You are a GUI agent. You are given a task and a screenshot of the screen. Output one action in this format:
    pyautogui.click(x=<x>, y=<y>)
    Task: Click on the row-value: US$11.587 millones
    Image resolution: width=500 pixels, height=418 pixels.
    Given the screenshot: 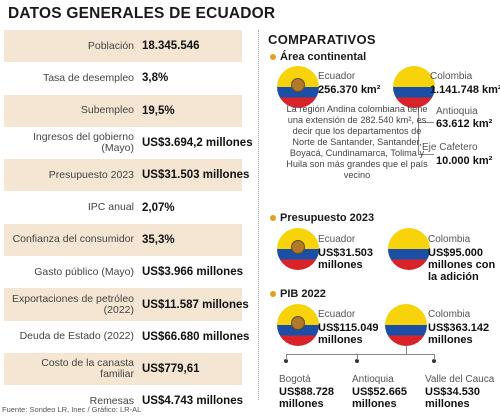 What is the action you would take?
    pyautogui.click(x=195, y=304)
    